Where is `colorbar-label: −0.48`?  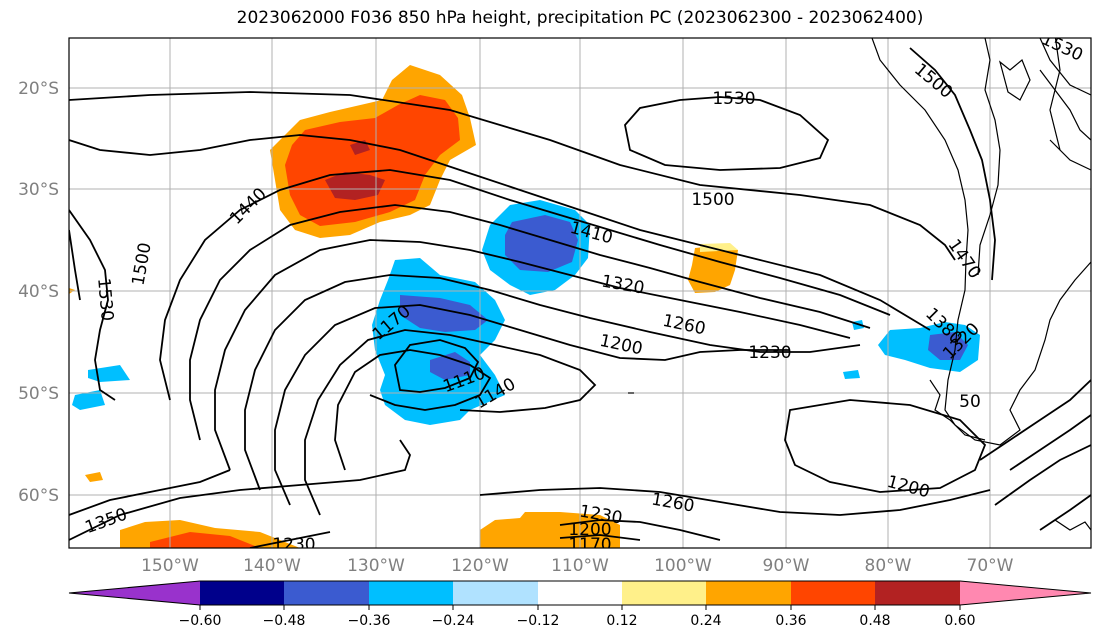 colorbar-label: −0.48 is located at coordinates (284, 621).